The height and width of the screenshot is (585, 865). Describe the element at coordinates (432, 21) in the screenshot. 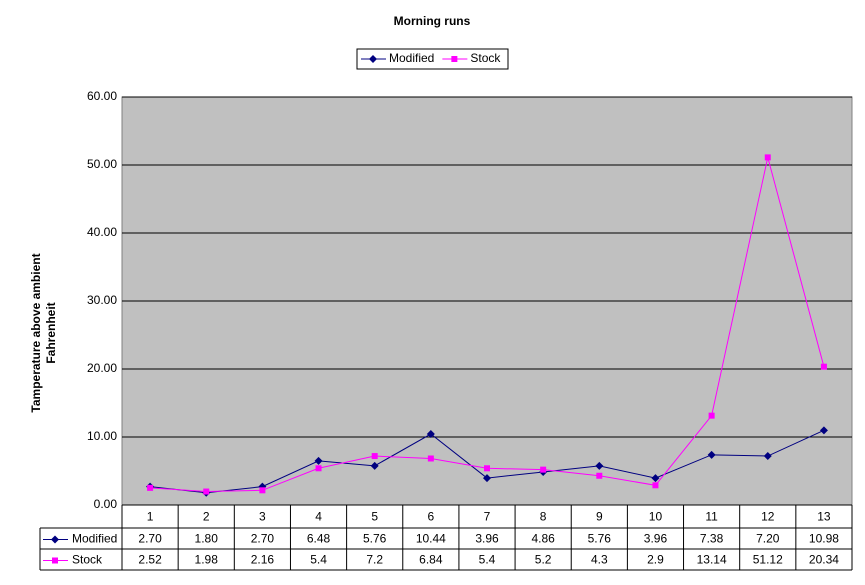

I see `chart-title: Morning runs` at that location.